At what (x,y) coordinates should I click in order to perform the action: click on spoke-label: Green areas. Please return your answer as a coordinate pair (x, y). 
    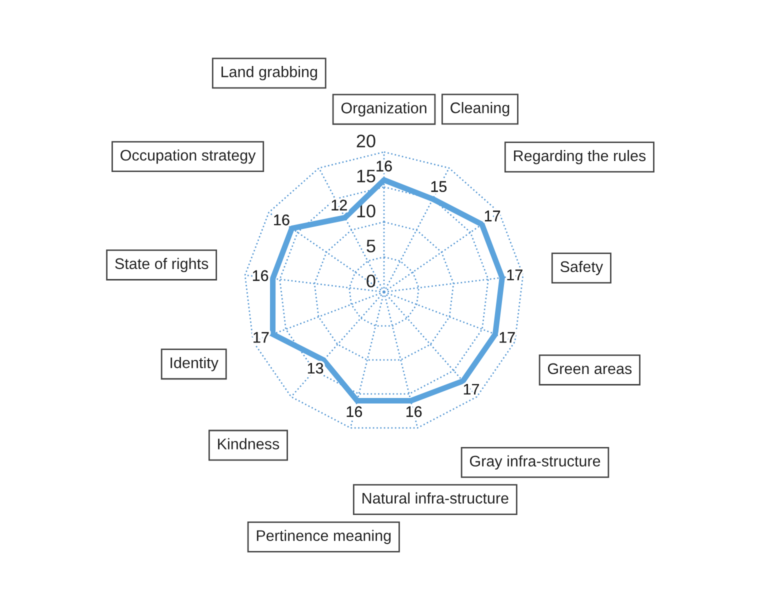
    Looking at the image, I should click on (590, 368).